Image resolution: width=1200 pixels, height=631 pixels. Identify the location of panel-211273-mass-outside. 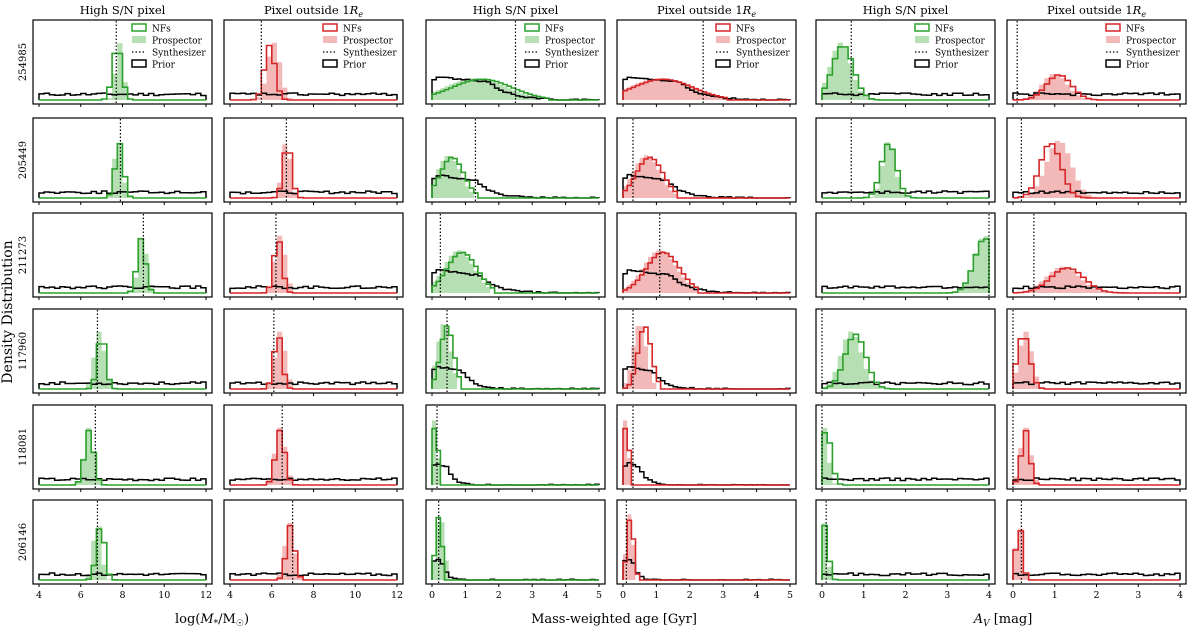
(313, 256).